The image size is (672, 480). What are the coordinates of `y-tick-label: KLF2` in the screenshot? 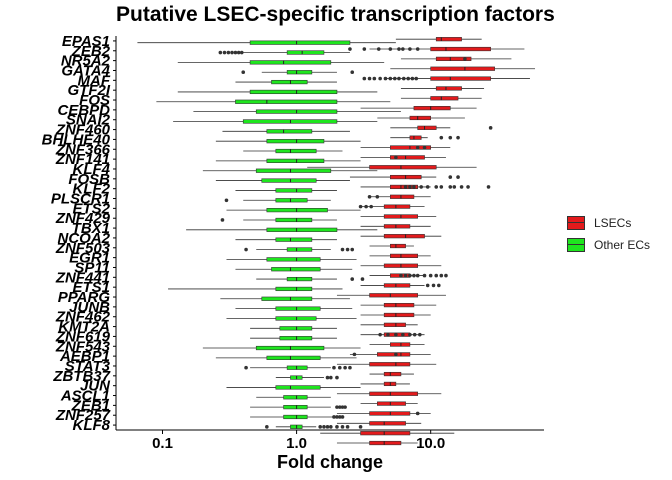 It's located at (92, 189).